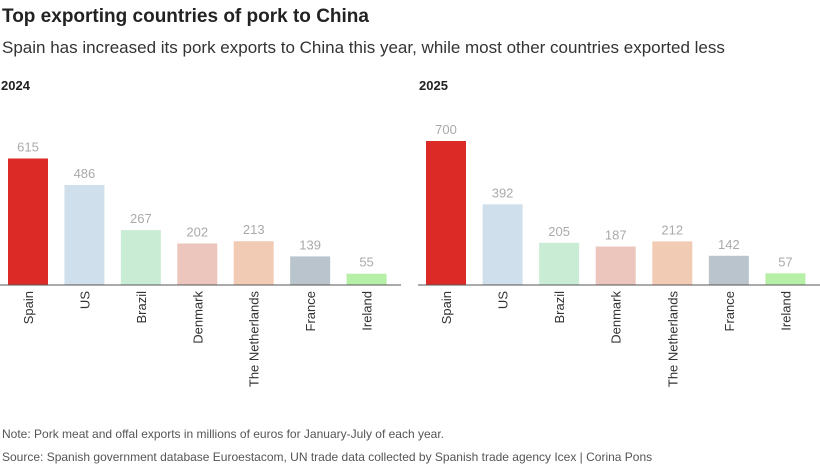 The image size is (820, 468). I want to click on value-label: 392, so click(503, 192).